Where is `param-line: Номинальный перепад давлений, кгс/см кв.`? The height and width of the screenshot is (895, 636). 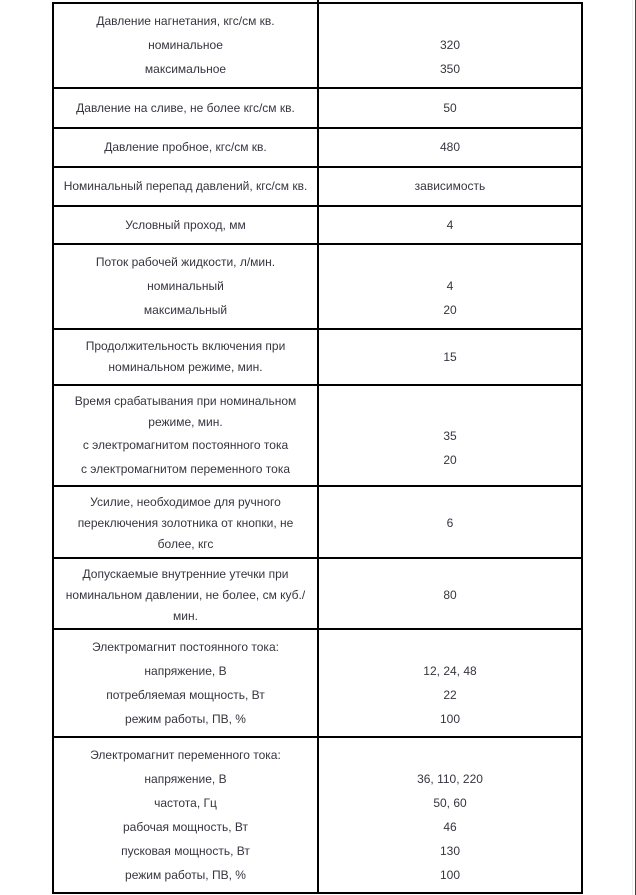 param-line: Номинальный перепад давлений, кгс/см кв. is located at coordinates (185, 186).